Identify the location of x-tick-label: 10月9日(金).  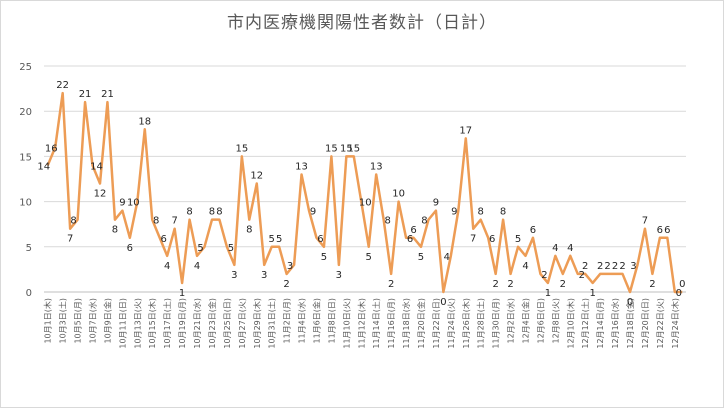
(107, 321).